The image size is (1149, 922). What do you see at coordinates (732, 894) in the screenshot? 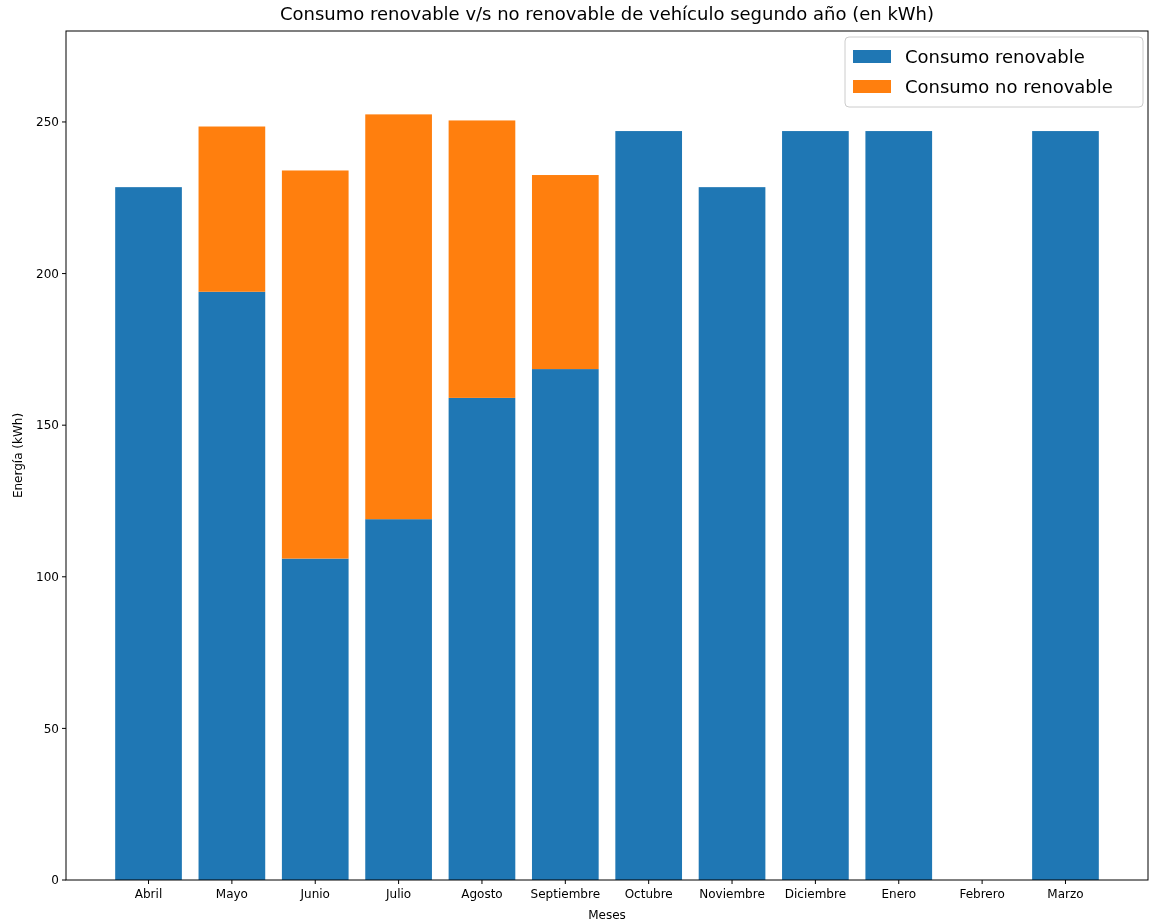
I see `x-tick-label: Noviembre` at bounding box center [732, 894].